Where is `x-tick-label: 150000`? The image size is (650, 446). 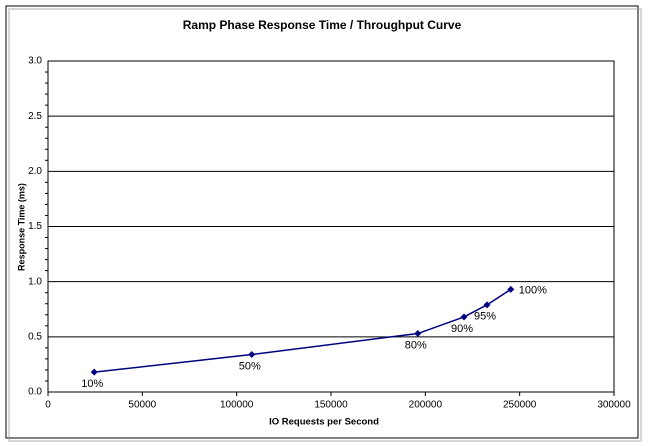
x-tick-label: 150000 is located at coordinates (331, 405).